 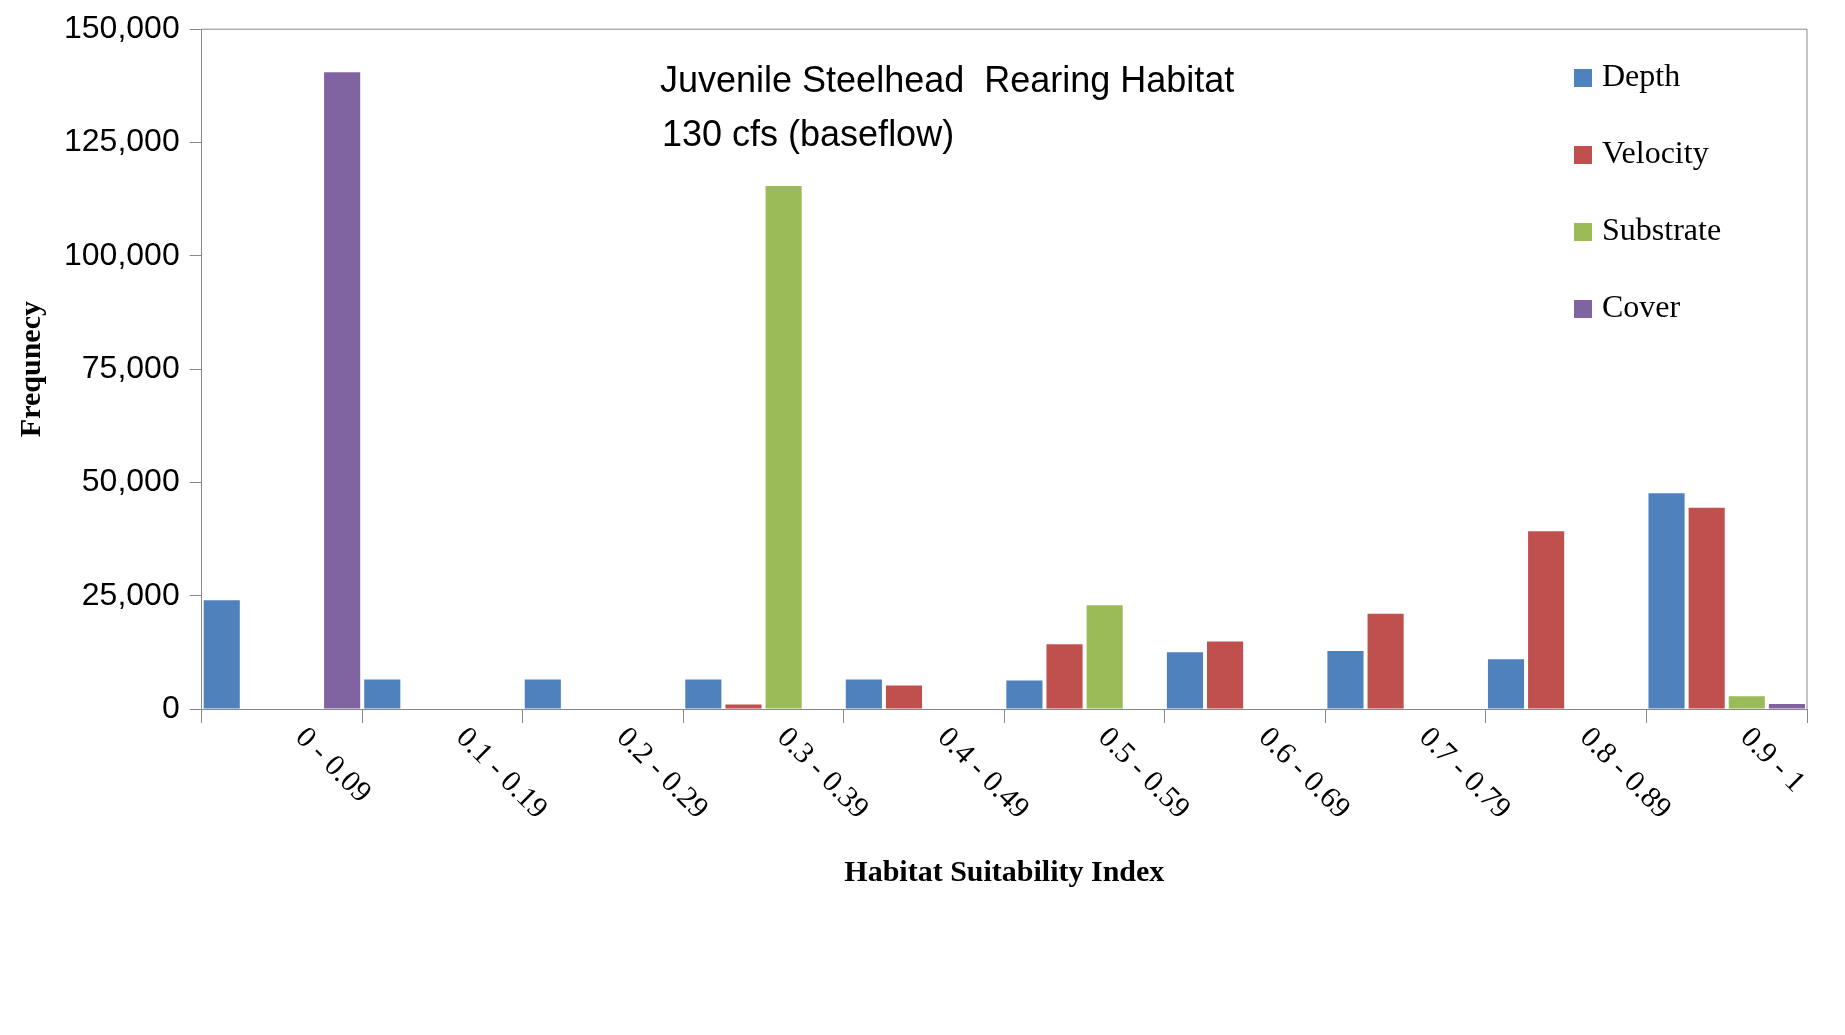 What do you see at coordinates (503, 772) in the screenshot?
I see `x-tick-label: 0.1 - 0.19` at bounding box center [503, 772].